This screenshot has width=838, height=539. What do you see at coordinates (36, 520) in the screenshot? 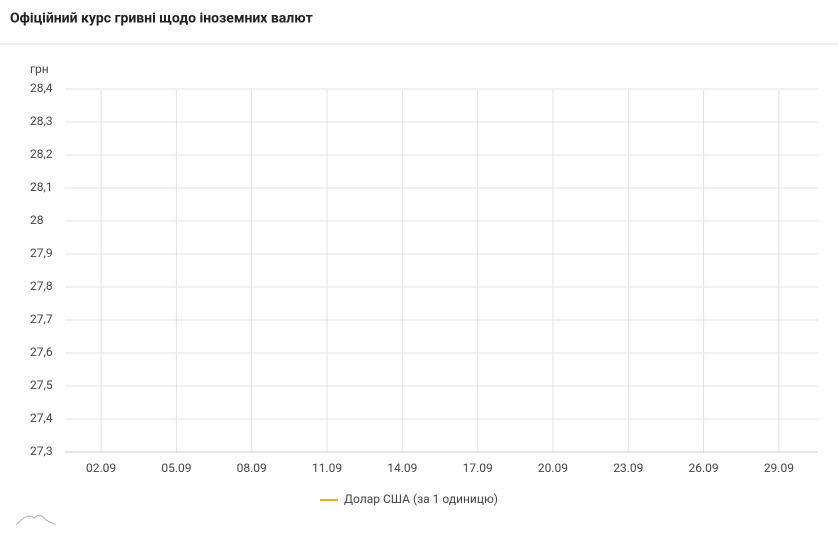
I see `logo` at bounding box center [36, 520].